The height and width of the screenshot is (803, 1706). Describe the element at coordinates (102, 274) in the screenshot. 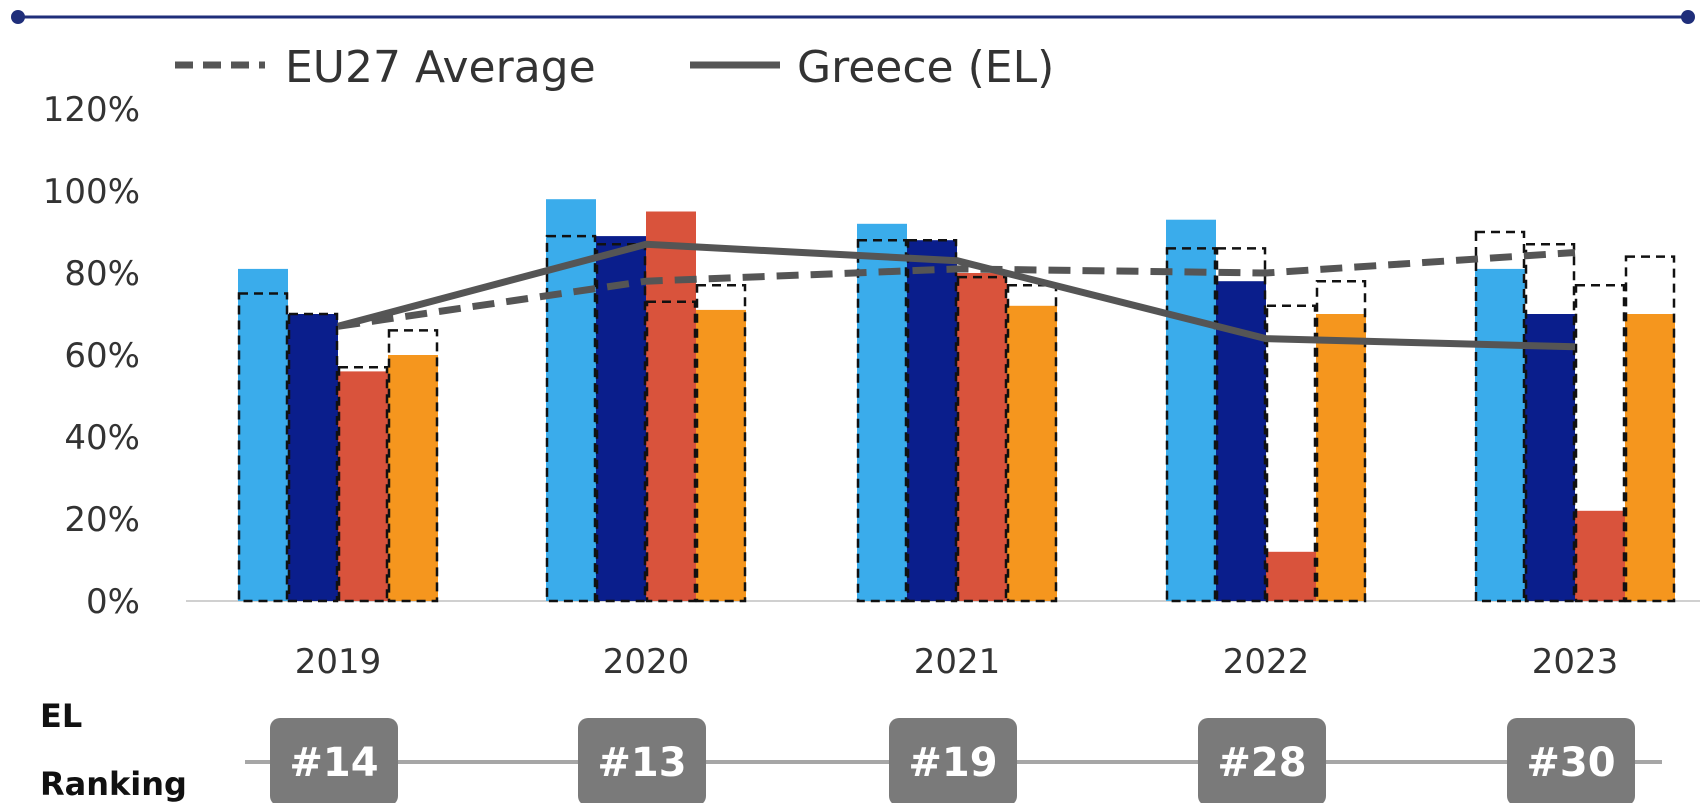

I see `y-tick-label: 80%` at that location.